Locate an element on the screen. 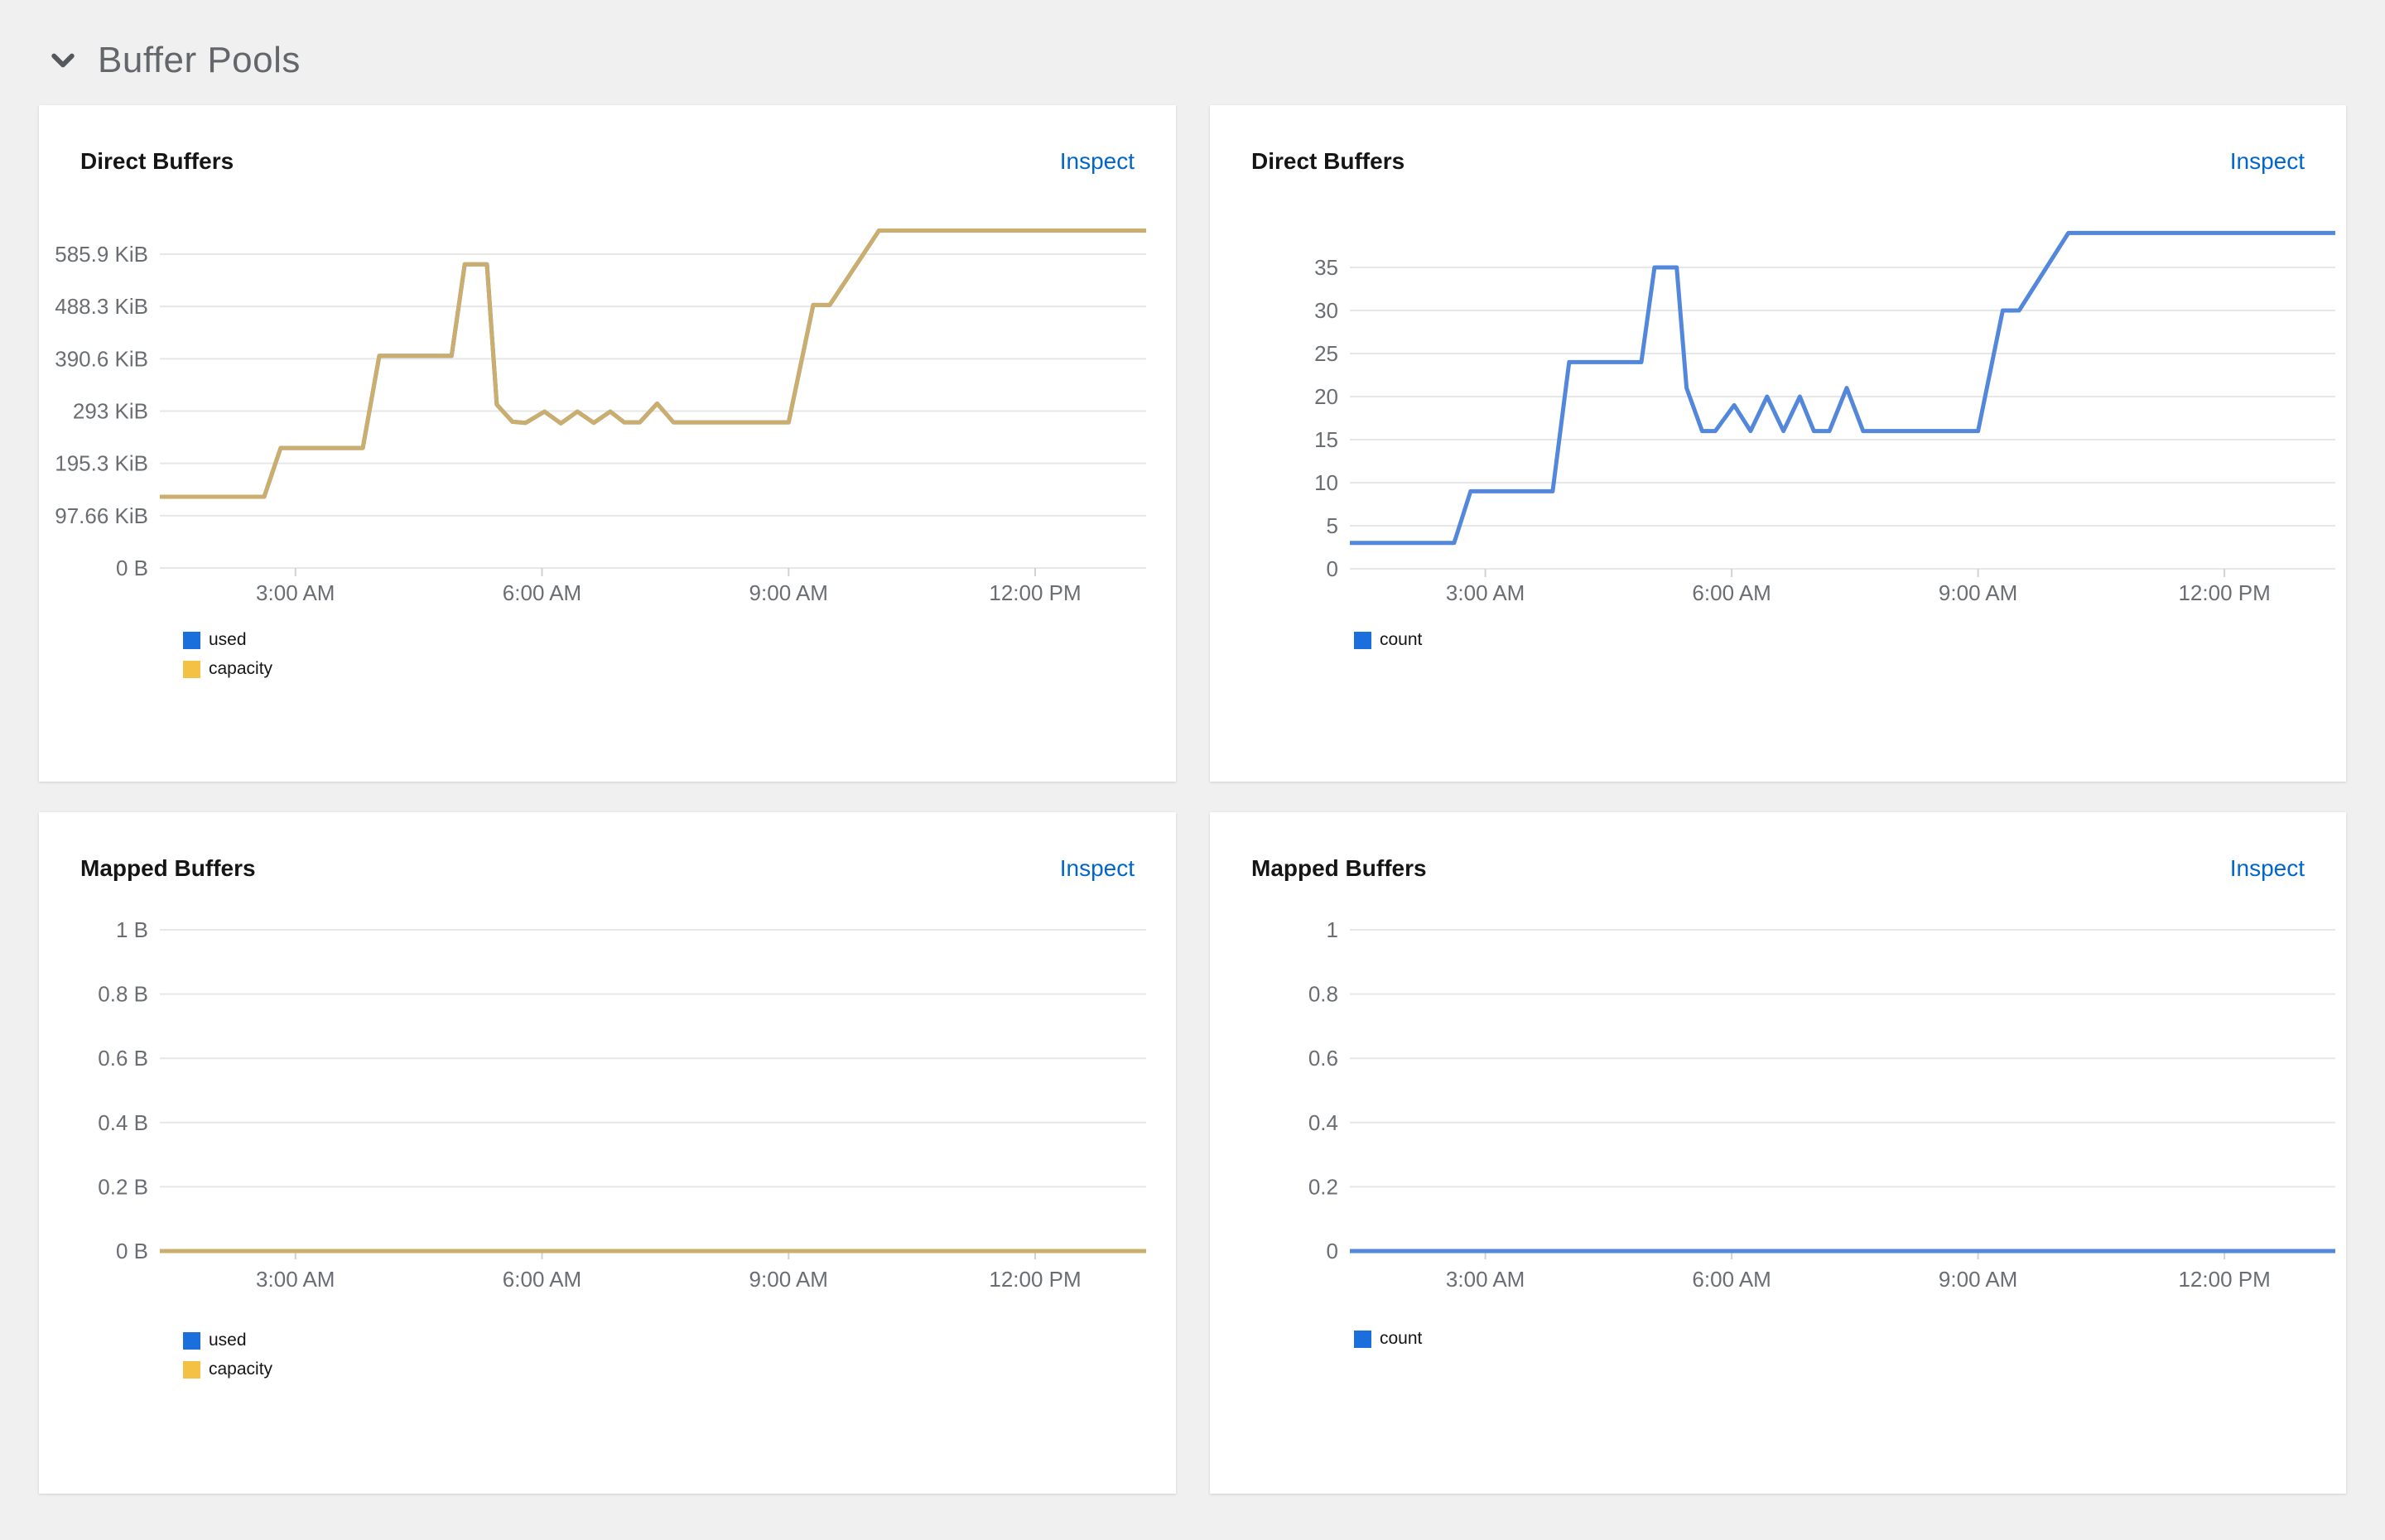 The width and height of the screenshot is (2385, 1540). y-axis-tick-label: 0.6 is located at coordinates (1323, 1059).